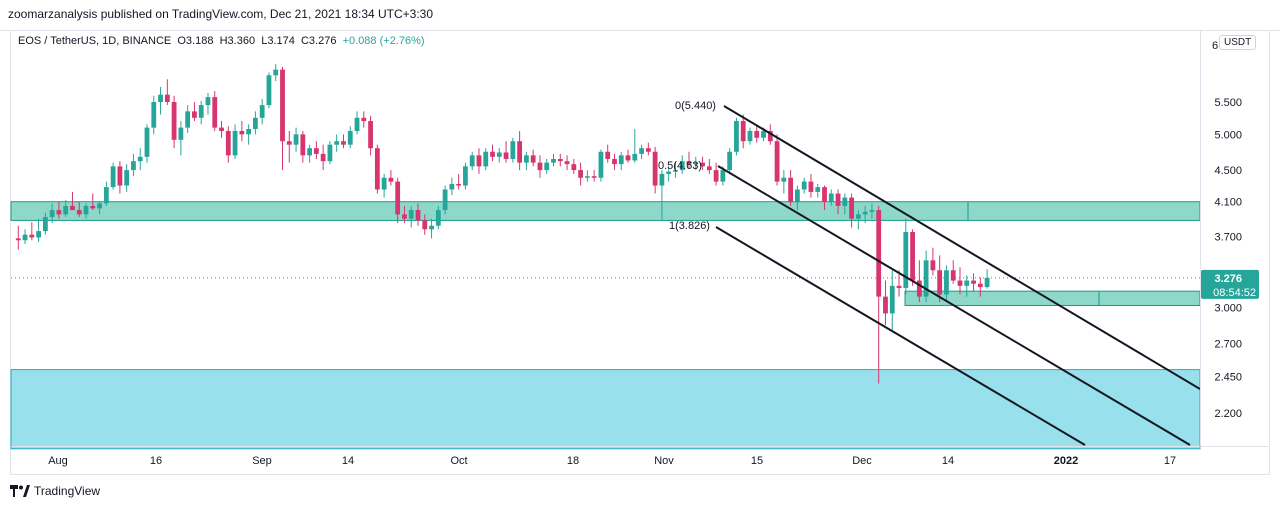 This screenshot has height=509, width=1280. What do you see at coordinates (664, 461) in the screenshot?
I see `time-tick-label: Nov` at bounding box center [664, 461].